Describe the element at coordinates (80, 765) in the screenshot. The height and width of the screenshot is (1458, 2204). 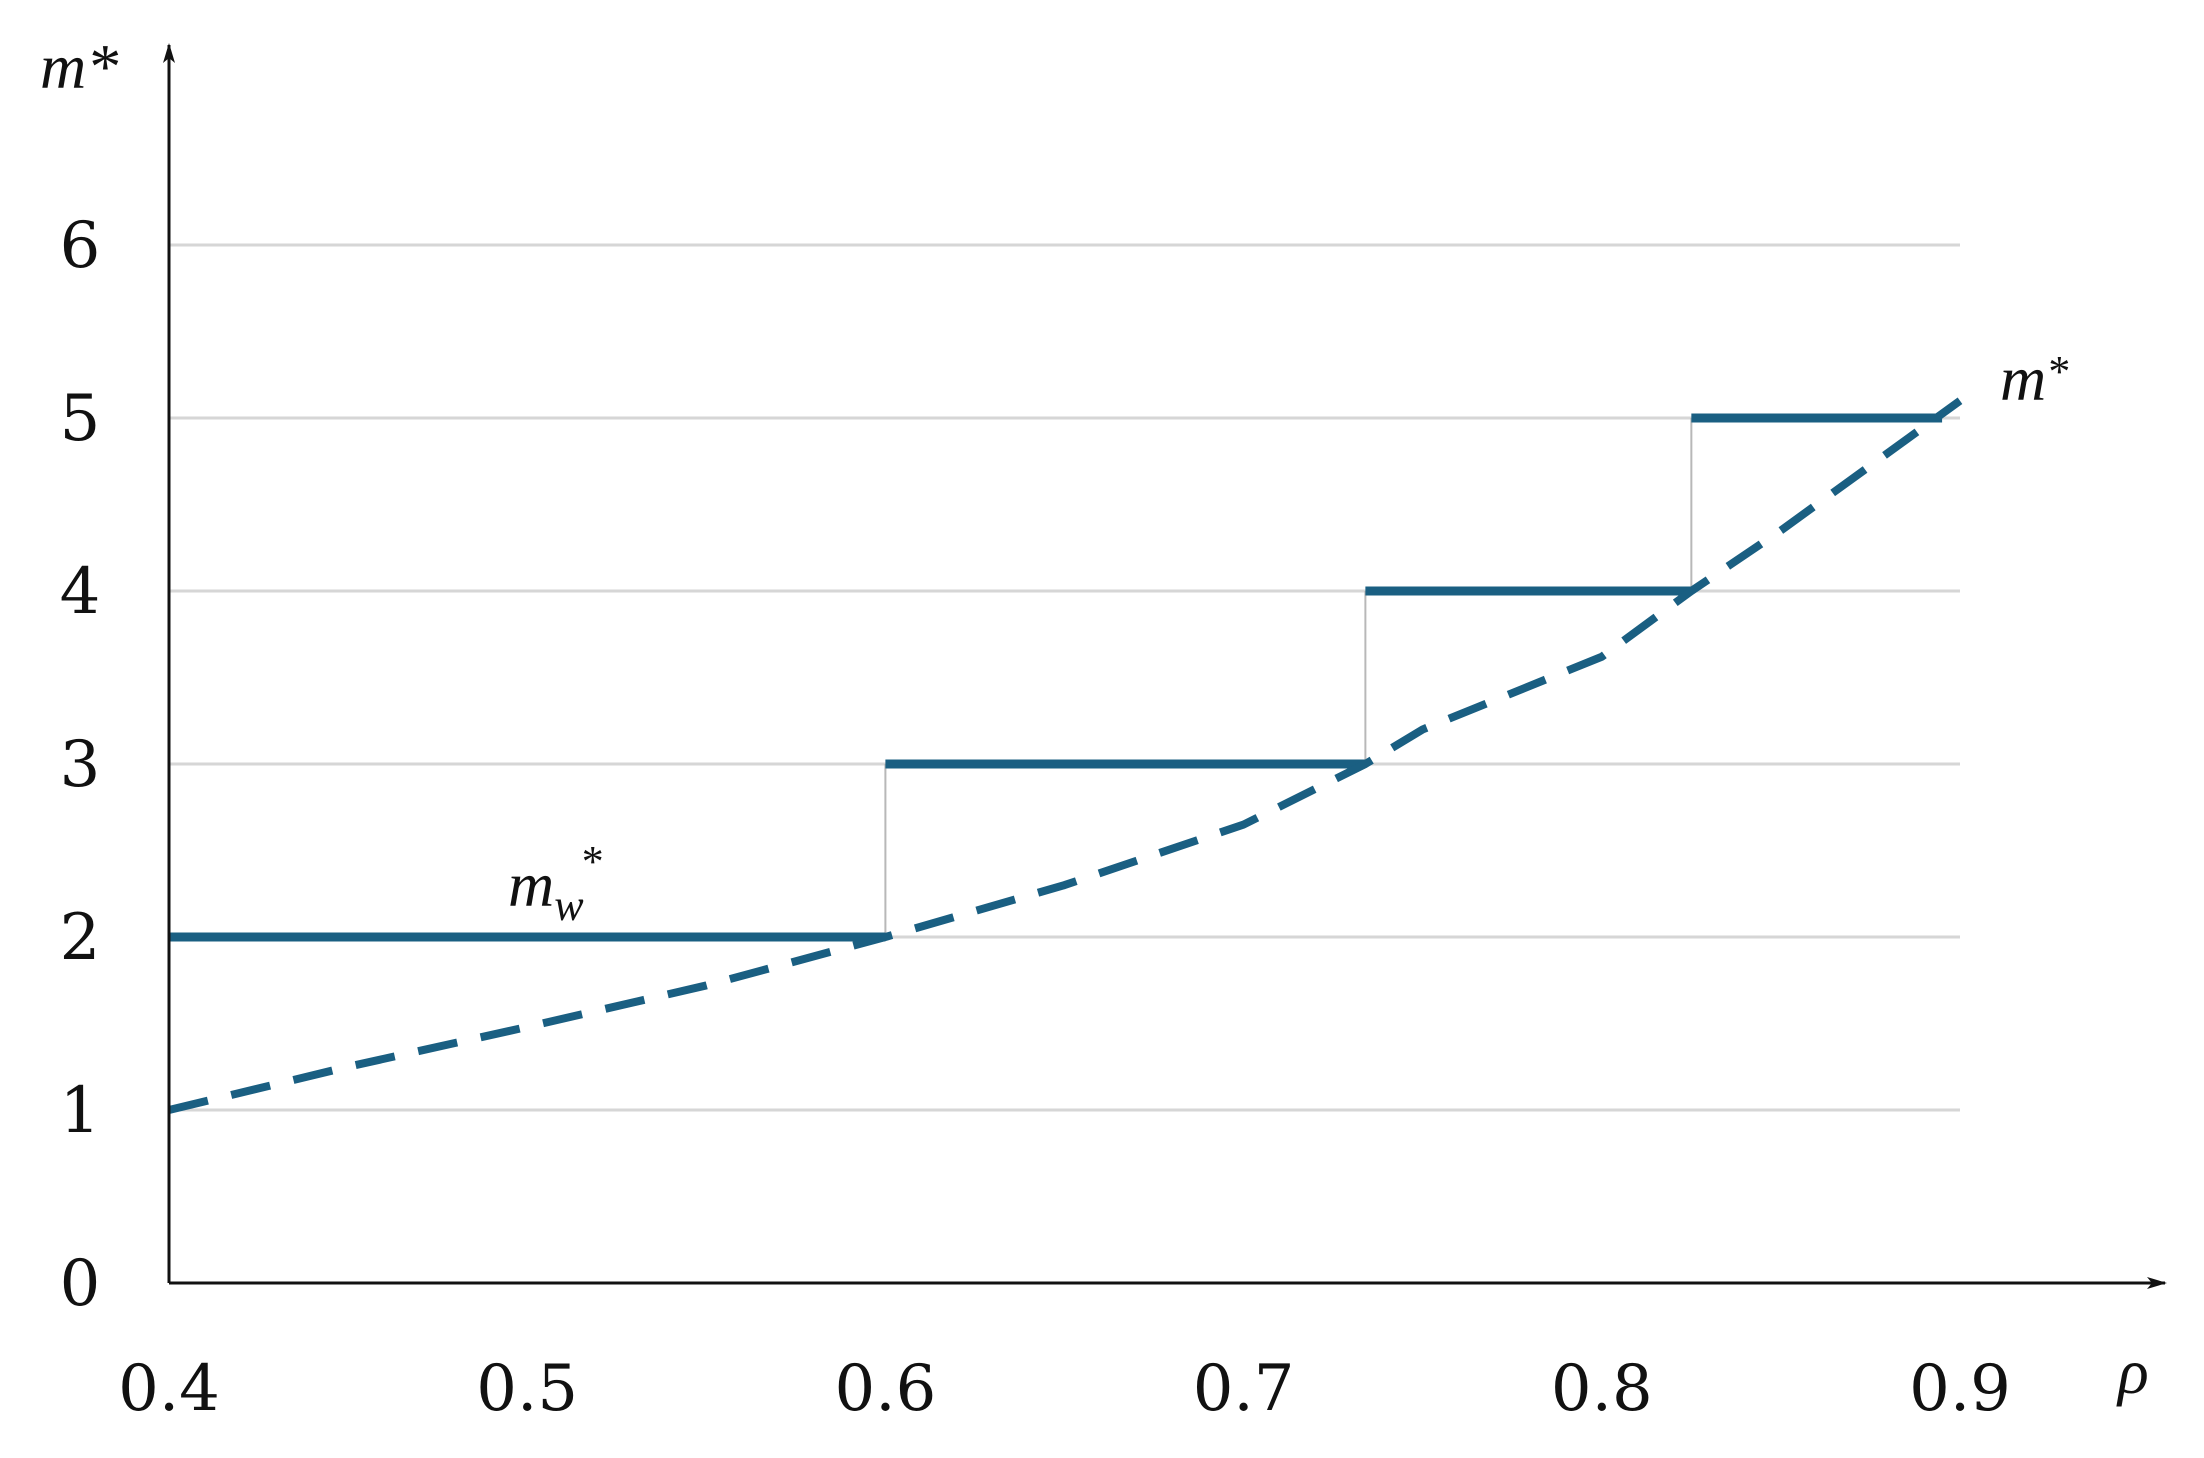
I see `y-tick-label: 3` at that location.